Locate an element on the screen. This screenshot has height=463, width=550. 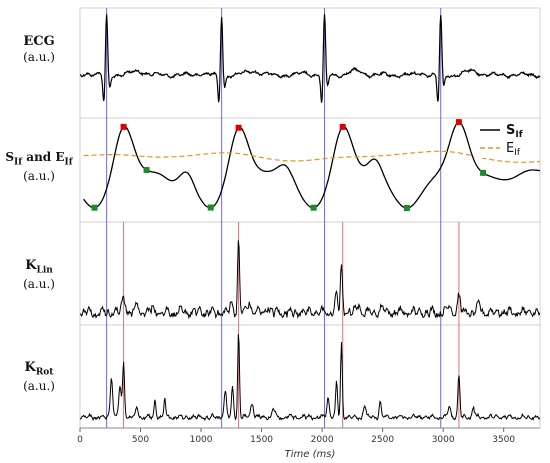
x-tick-label-2000: 2000 is located at coordinates (322, 440).